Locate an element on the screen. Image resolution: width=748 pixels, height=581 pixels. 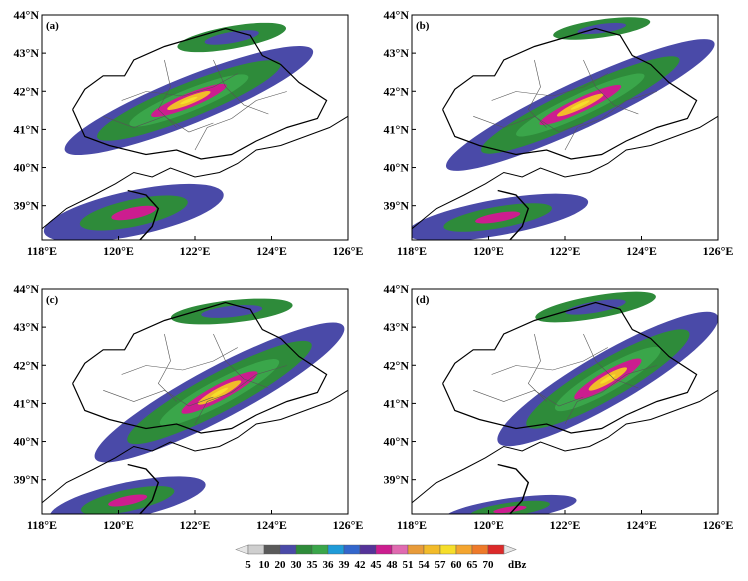
colorbar-tick-label: 35 is located at coordinates (313, 565).